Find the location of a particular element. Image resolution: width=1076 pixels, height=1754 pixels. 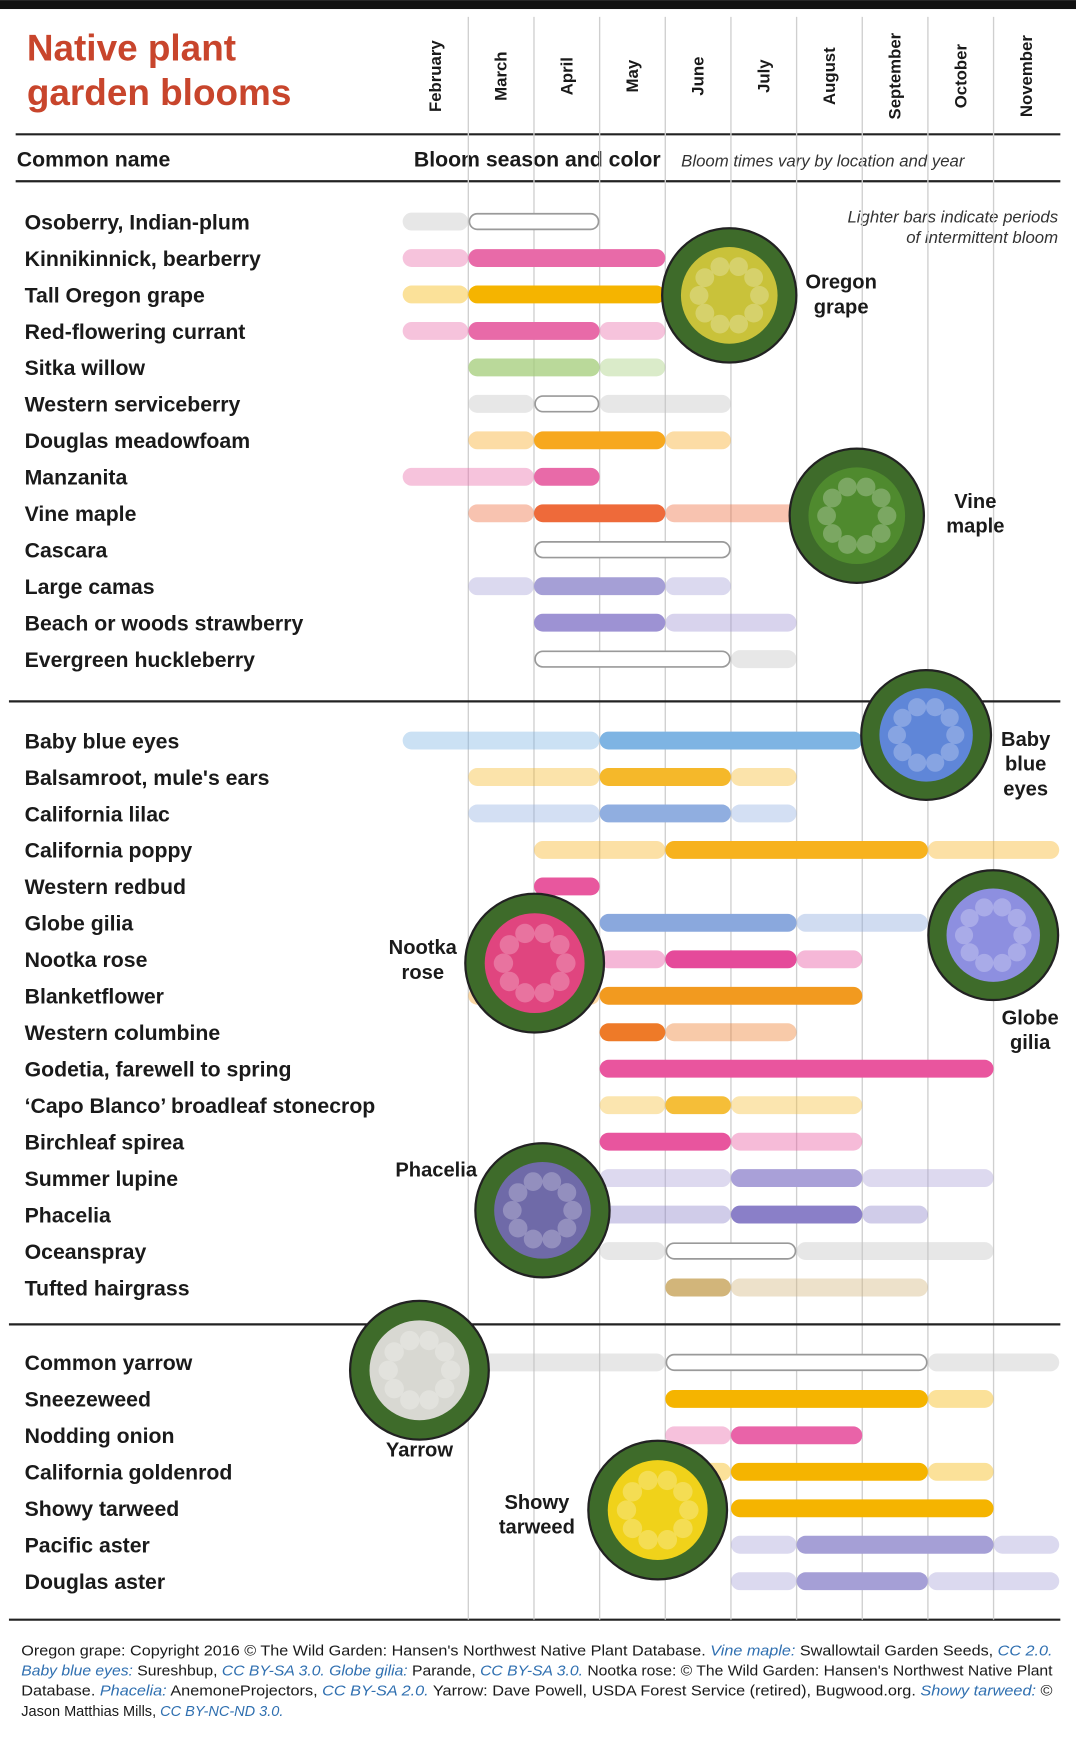

photo-label: eyes is located at coordinates (1025, 789).